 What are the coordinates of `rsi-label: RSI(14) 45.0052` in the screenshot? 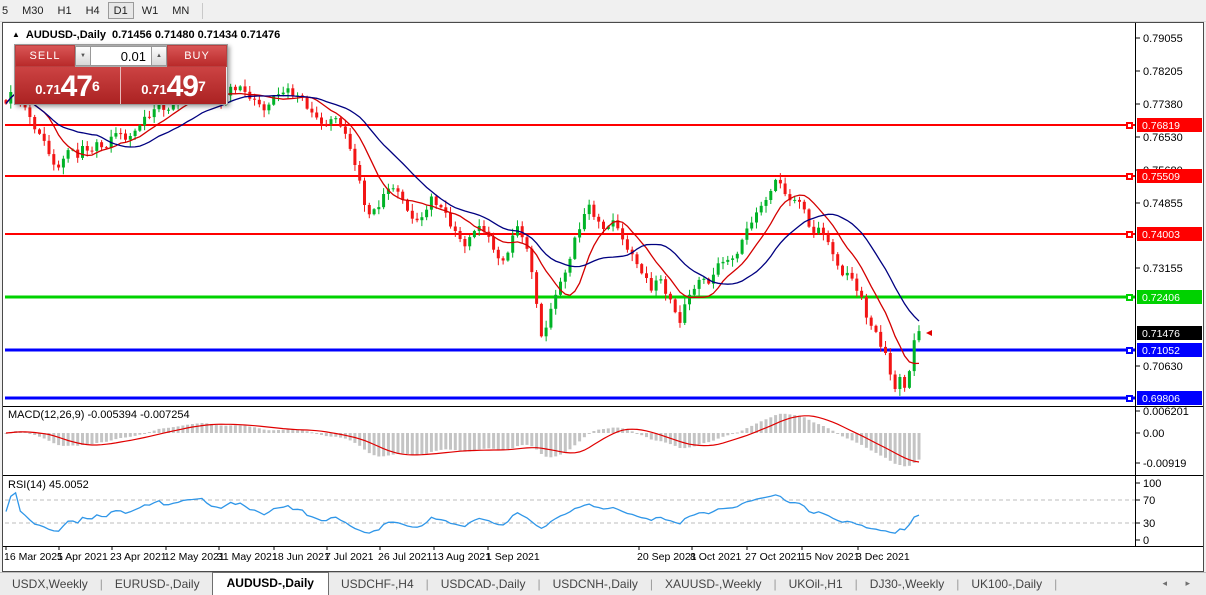 It's located at (48, 485).